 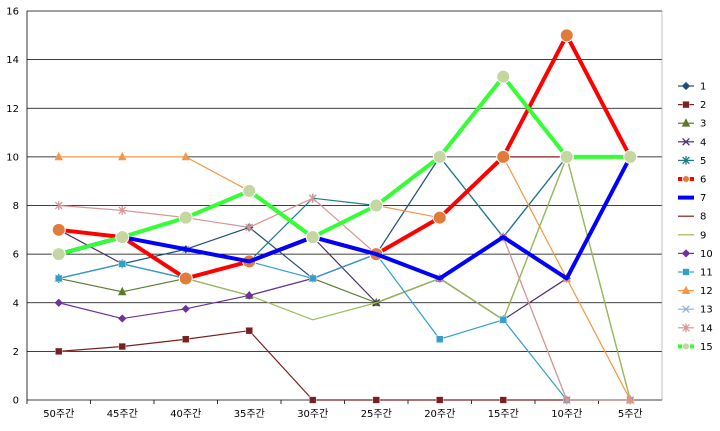 What do you see at coordinates (16, 255) in the screenshot?
I see `y-tick-label: 6` at bounding box center [16, 255].